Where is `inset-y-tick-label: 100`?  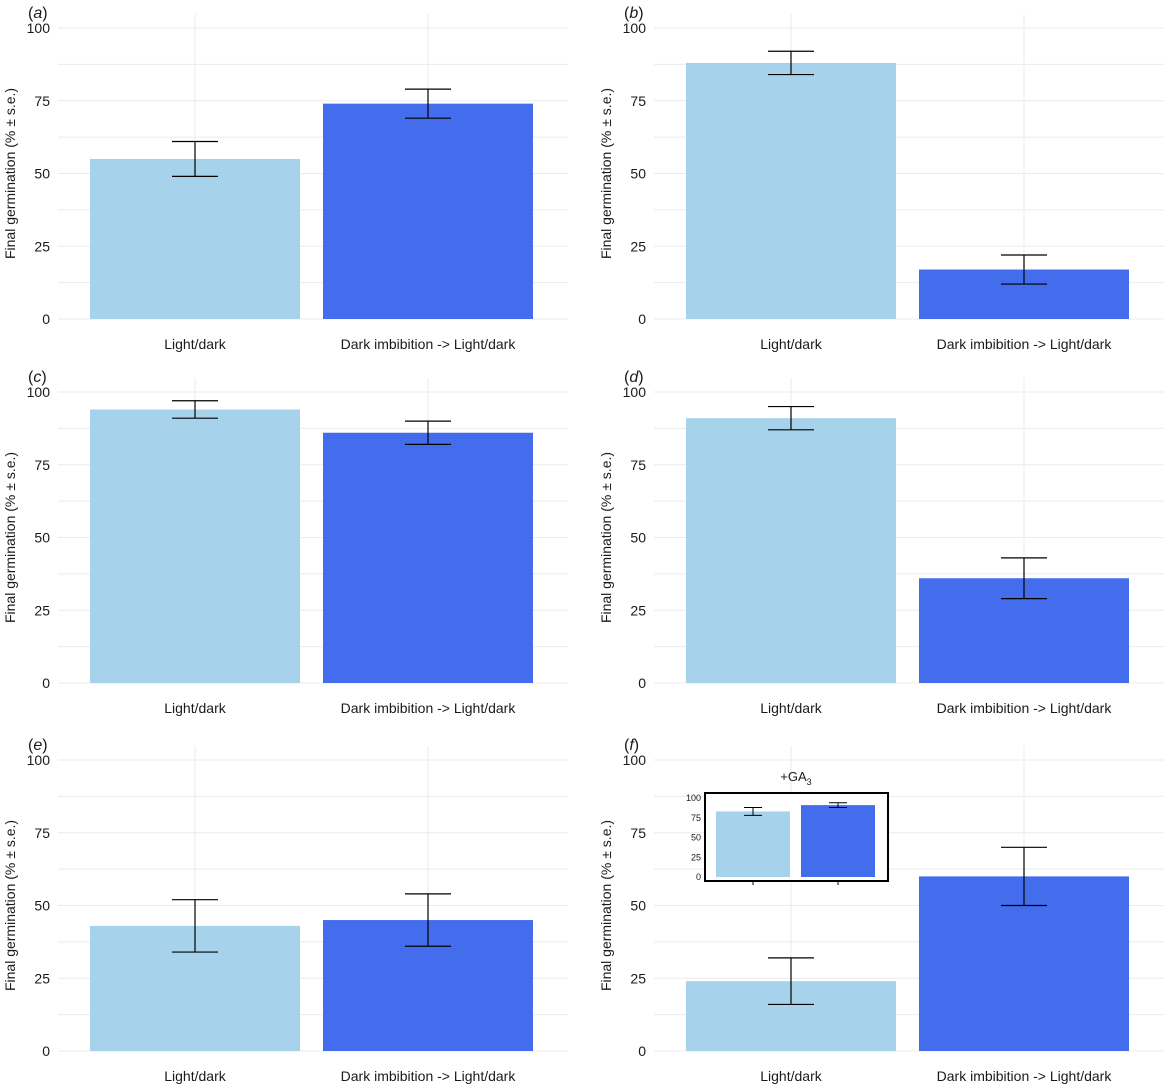 inset-y-tick-label: 100 is located at coordinates (693, 798).